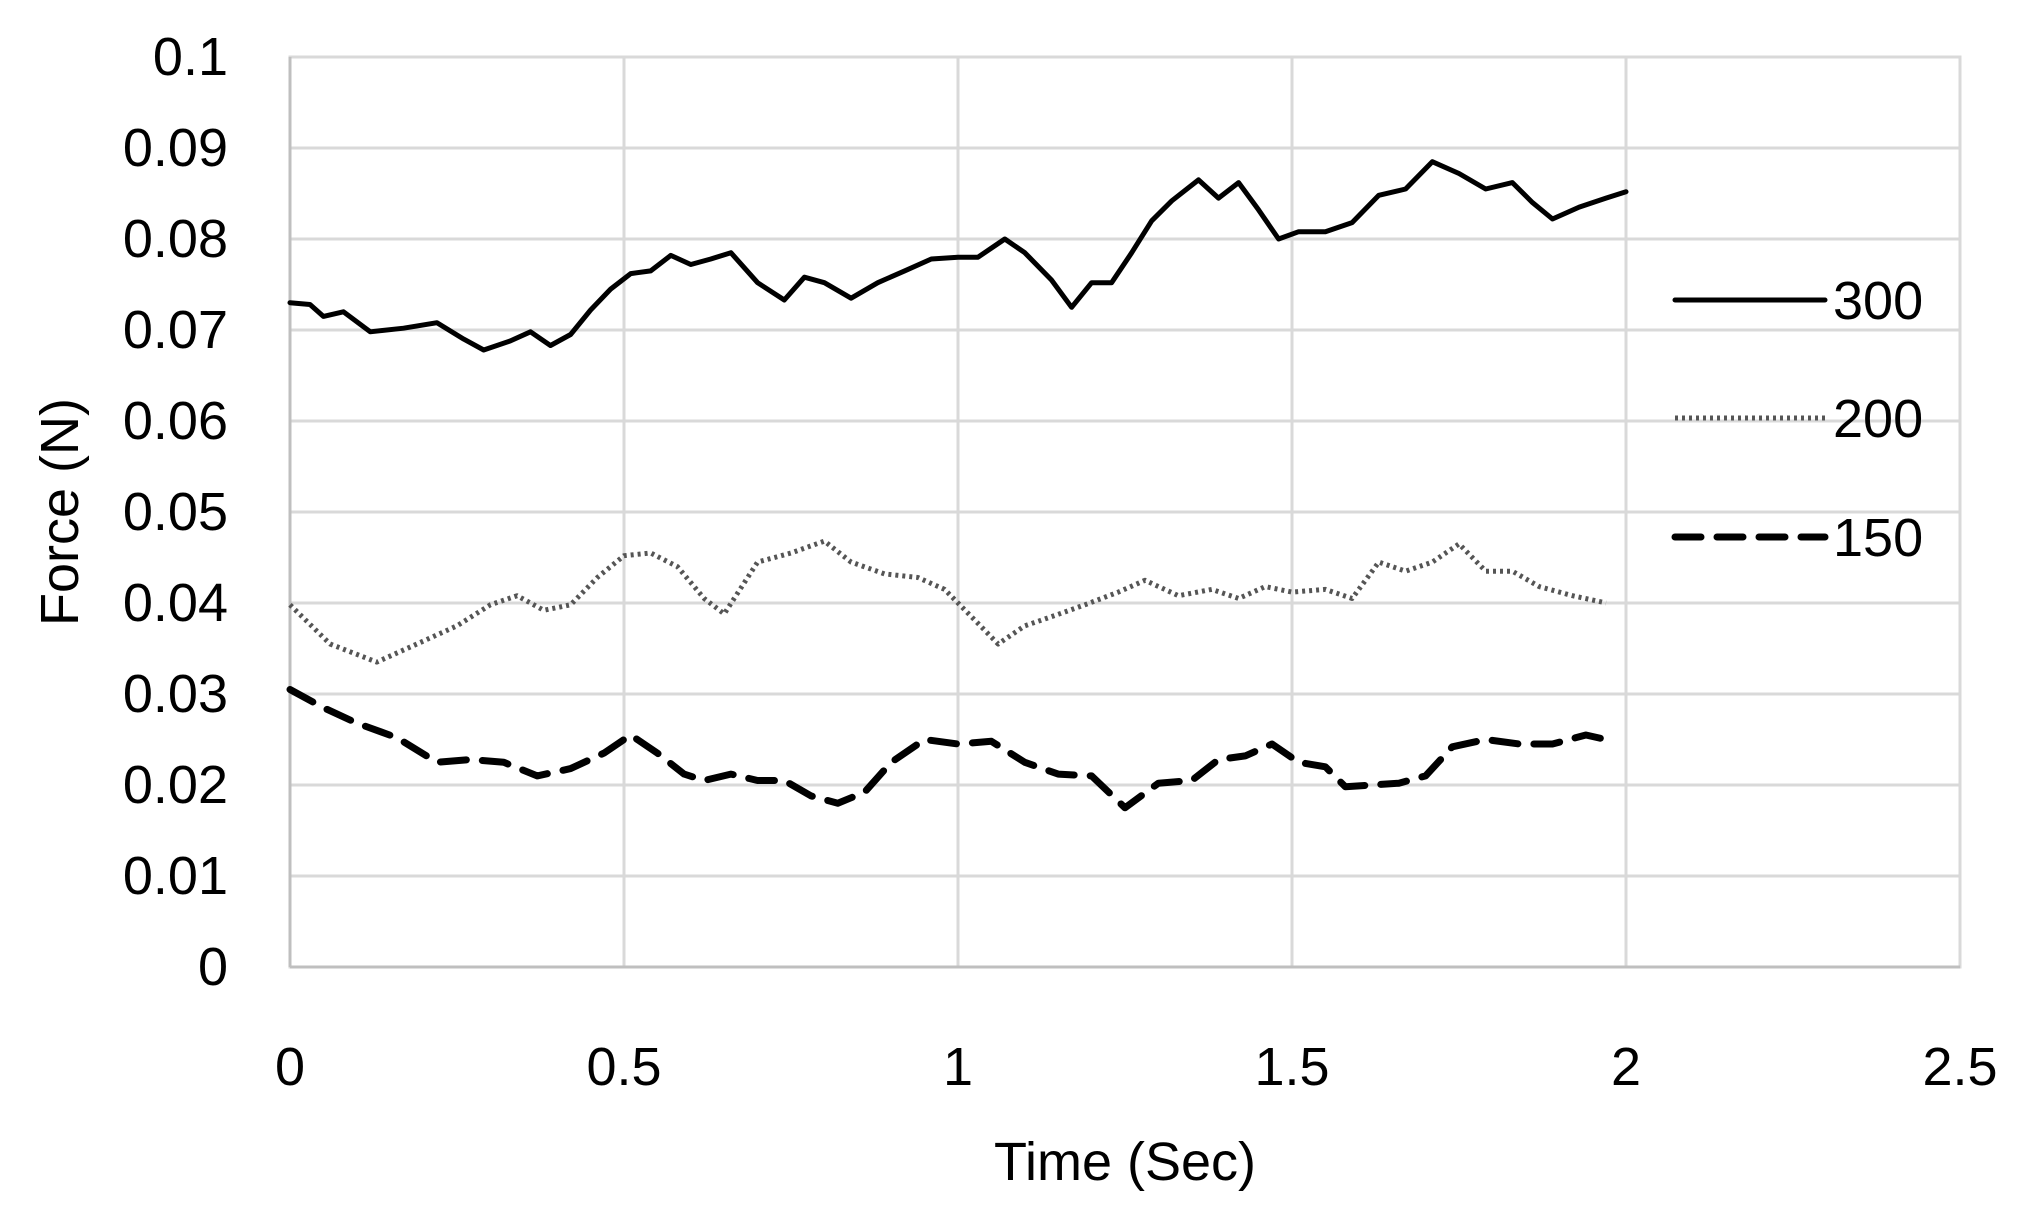 The width and height of the screenshot is (2031, 1228). What do you see at coordinates (213, 967) in the screenshot?
I see `y-tick-label: 0` at bounding box center [213, 967].